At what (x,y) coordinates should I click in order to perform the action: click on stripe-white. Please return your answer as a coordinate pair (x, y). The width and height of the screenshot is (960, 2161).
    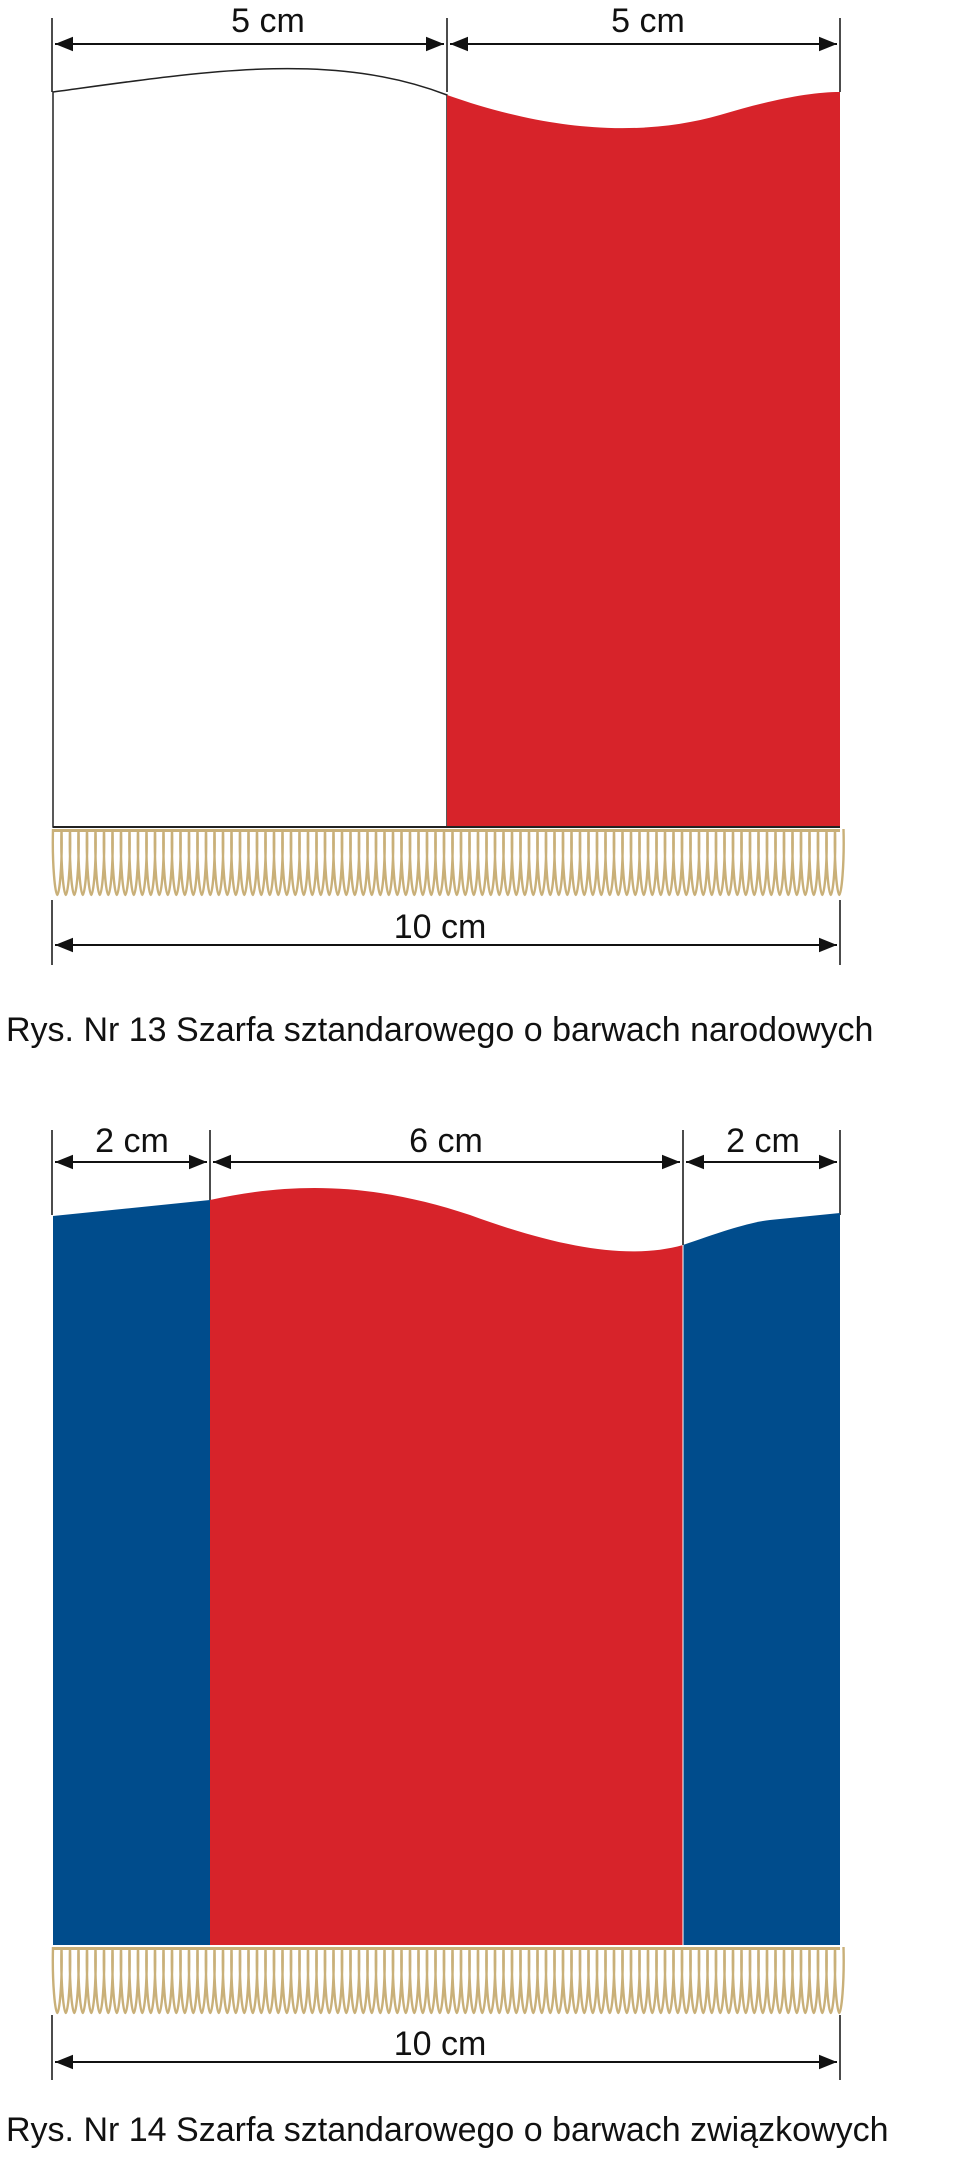
    Looking at the image, I should click on (250, 447).